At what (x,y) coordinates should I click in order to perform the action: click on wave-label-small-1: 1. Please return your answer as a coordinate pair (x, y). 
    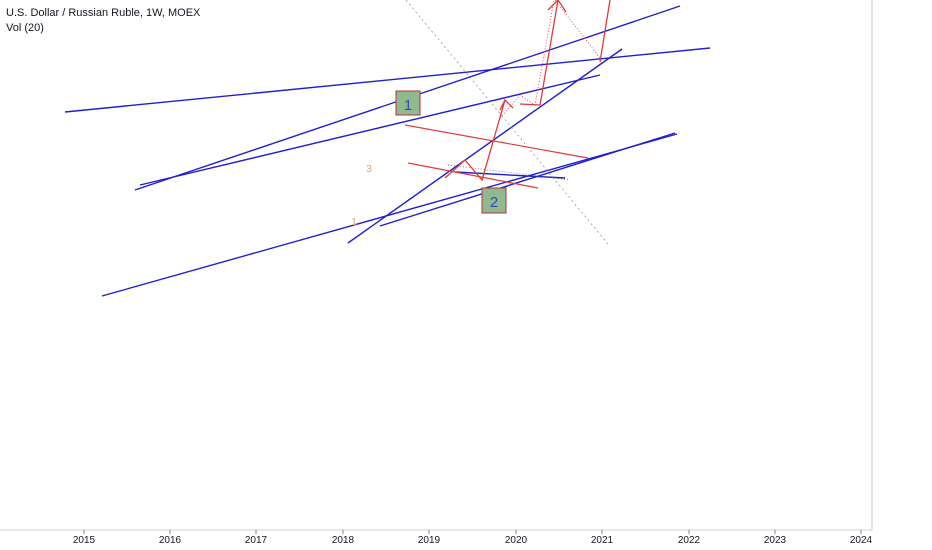
    Looking at the image, I should click on (354, 222).